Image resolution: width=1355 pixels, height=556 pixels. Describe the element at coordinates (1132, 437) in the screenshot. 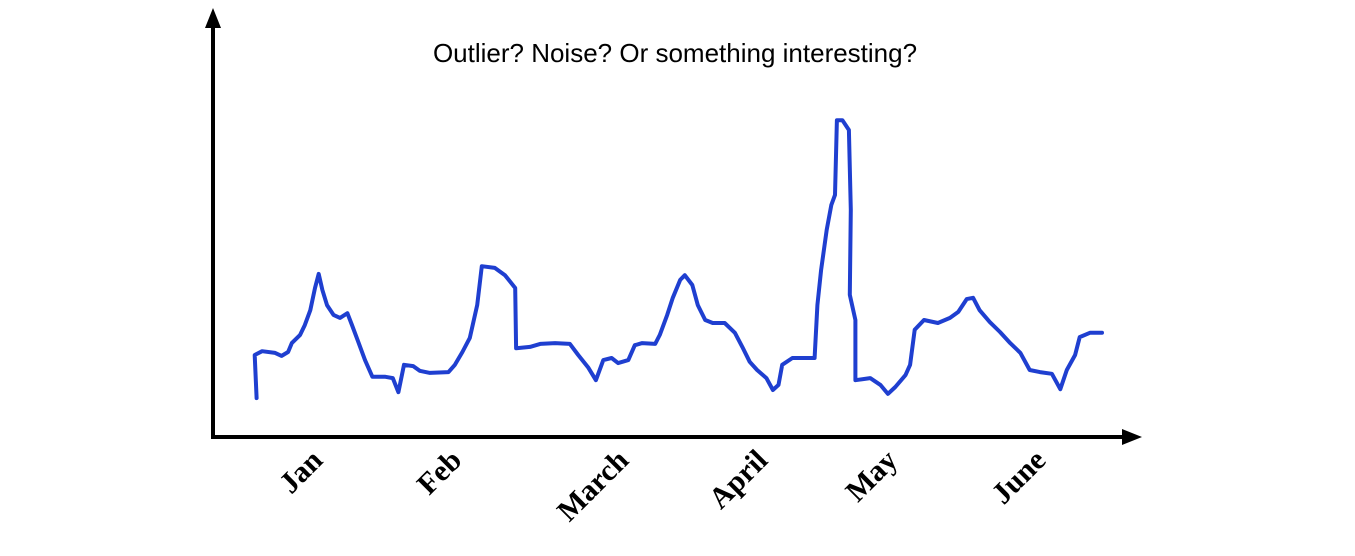

I see `x-axis-arrow` at that location.